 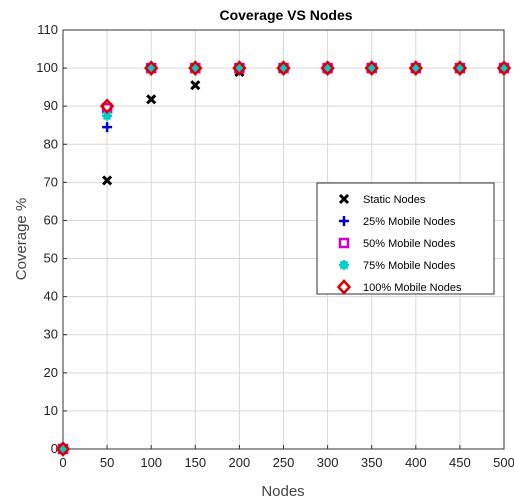 I want to click on x-tick-label: 50, so click(x=107, y=462).